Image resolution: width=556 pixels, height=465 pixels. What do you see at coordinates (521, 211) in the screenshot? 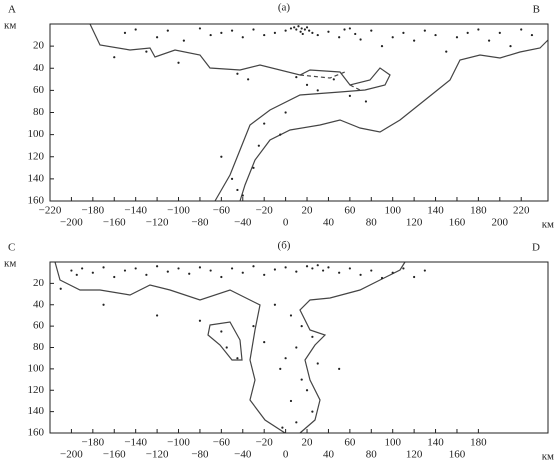
I see `x-tick-label: 220` at bounding box center [521, 211].